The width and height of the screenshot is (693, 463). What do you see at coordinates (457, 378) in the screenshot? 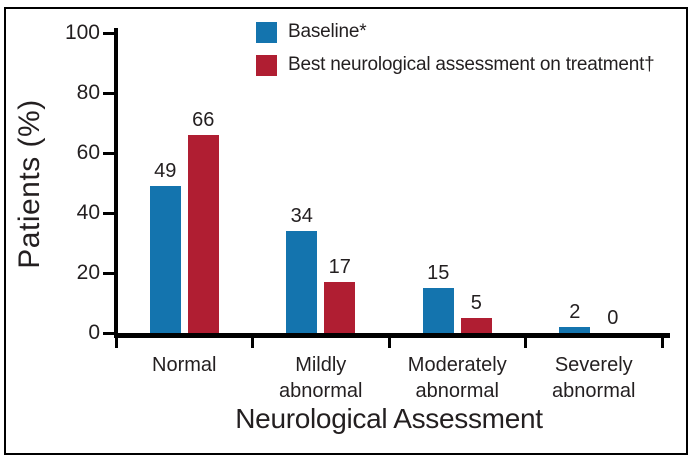
I see `x-axis-category-label: Moderately abnormal` at bounding box center [457, 378].